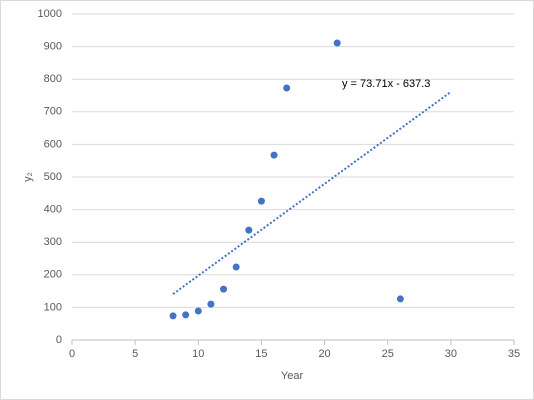 This screenshot has width=534, height=400. What do you see at coordinates (53, 307) in the screenshot?
I see `y-tick-label: 100` at bounding box center [53, 307].